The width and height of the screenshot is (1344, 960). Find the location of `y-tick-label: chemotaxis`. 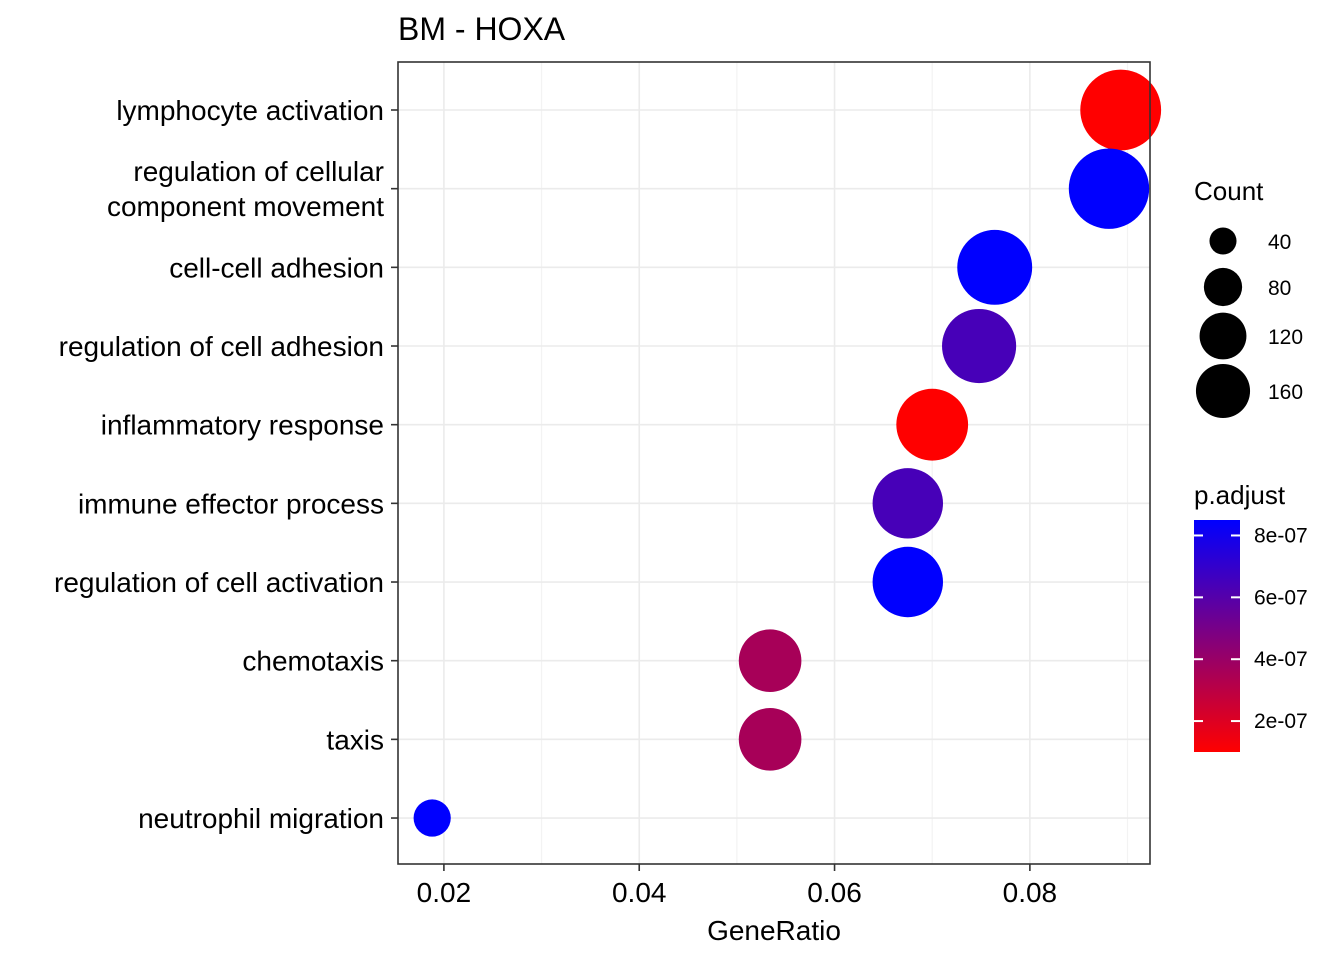

y-tick-label: chemotaxis is located at coordinates (313, 661).